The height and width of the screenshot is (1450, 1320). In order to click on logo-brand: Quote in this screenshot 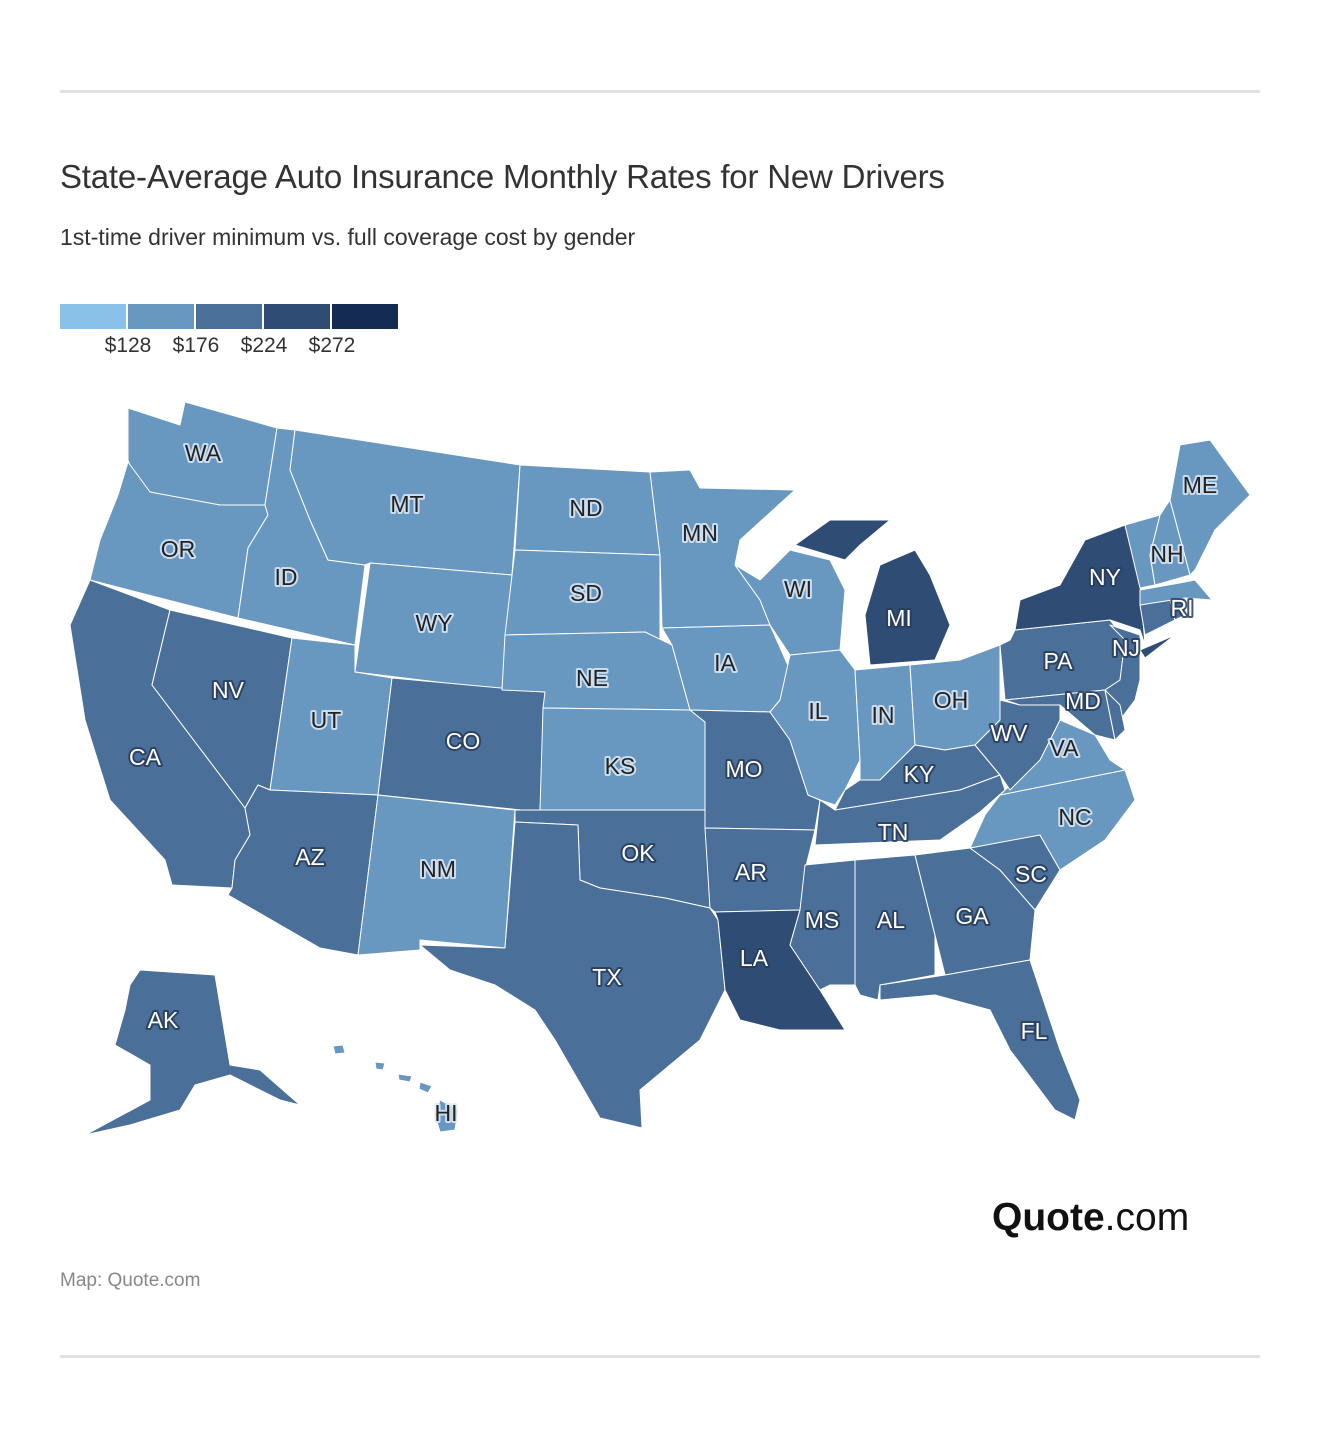, I will do `click(1048, 1217)`.